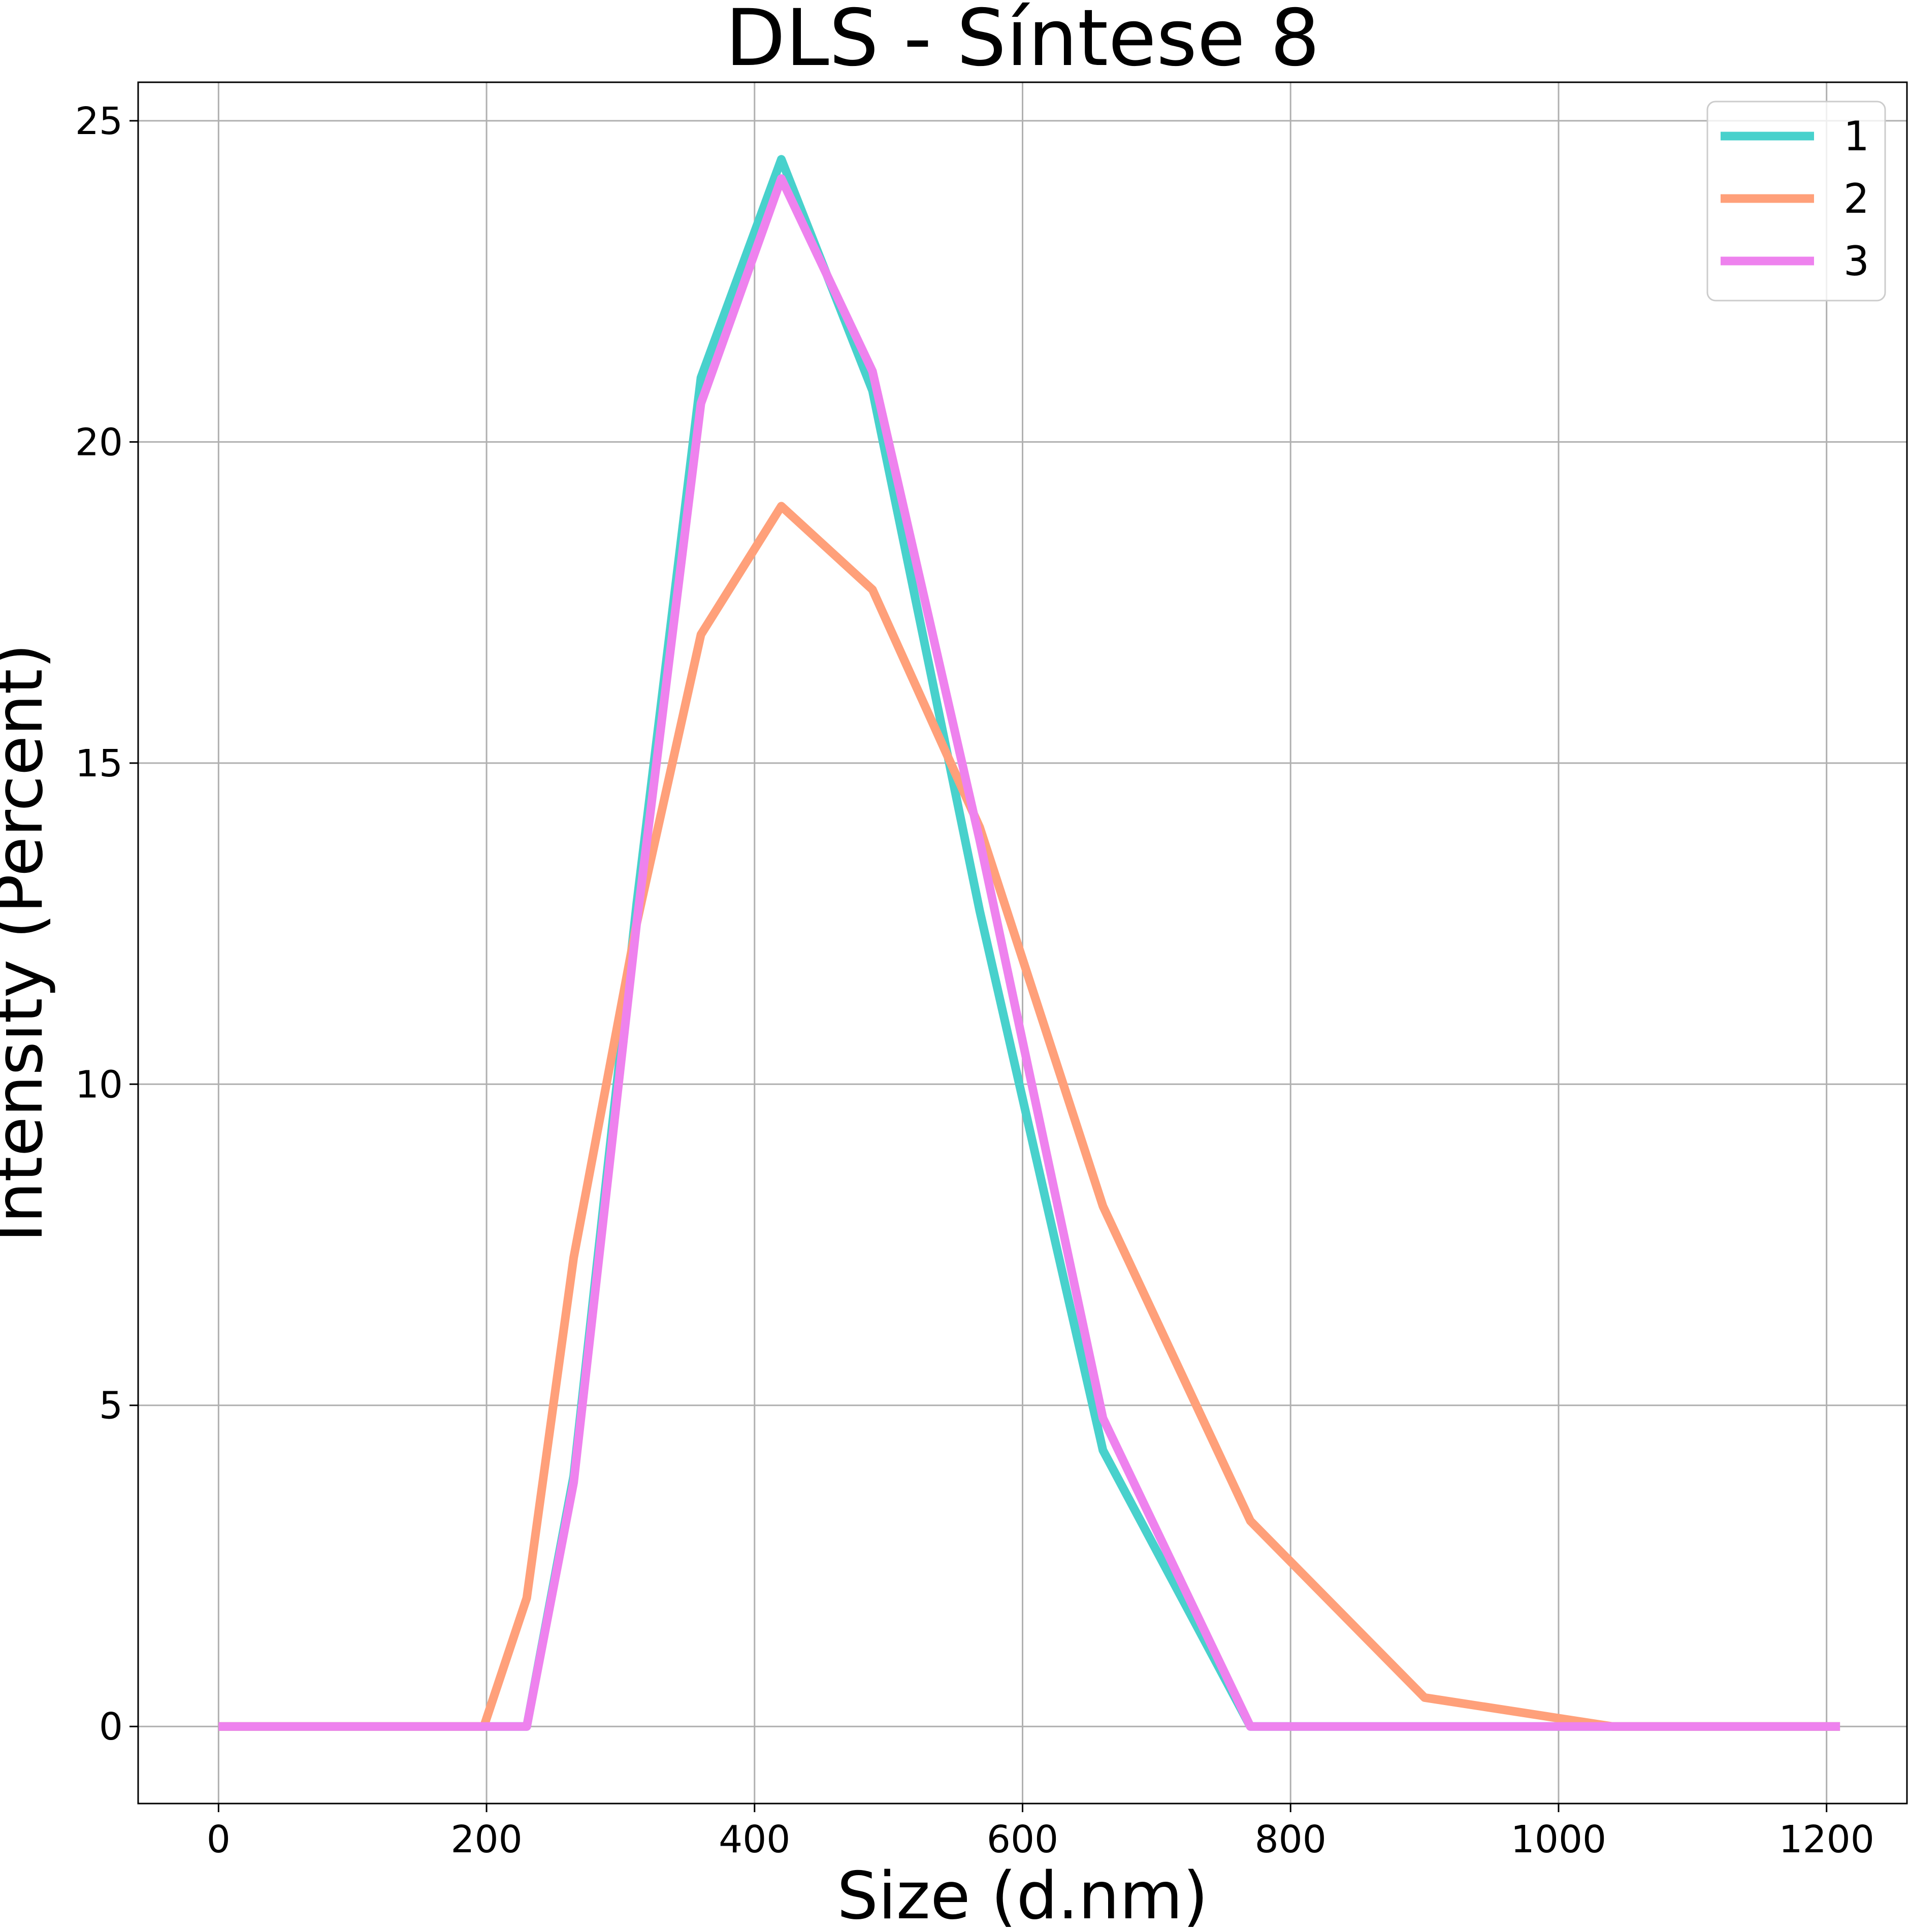 The width and height of the screenshot is (1909, 1932). Describe the element at coordinates (99, 121) in the screenshot. I see `y-tick-label: 25` at that location.